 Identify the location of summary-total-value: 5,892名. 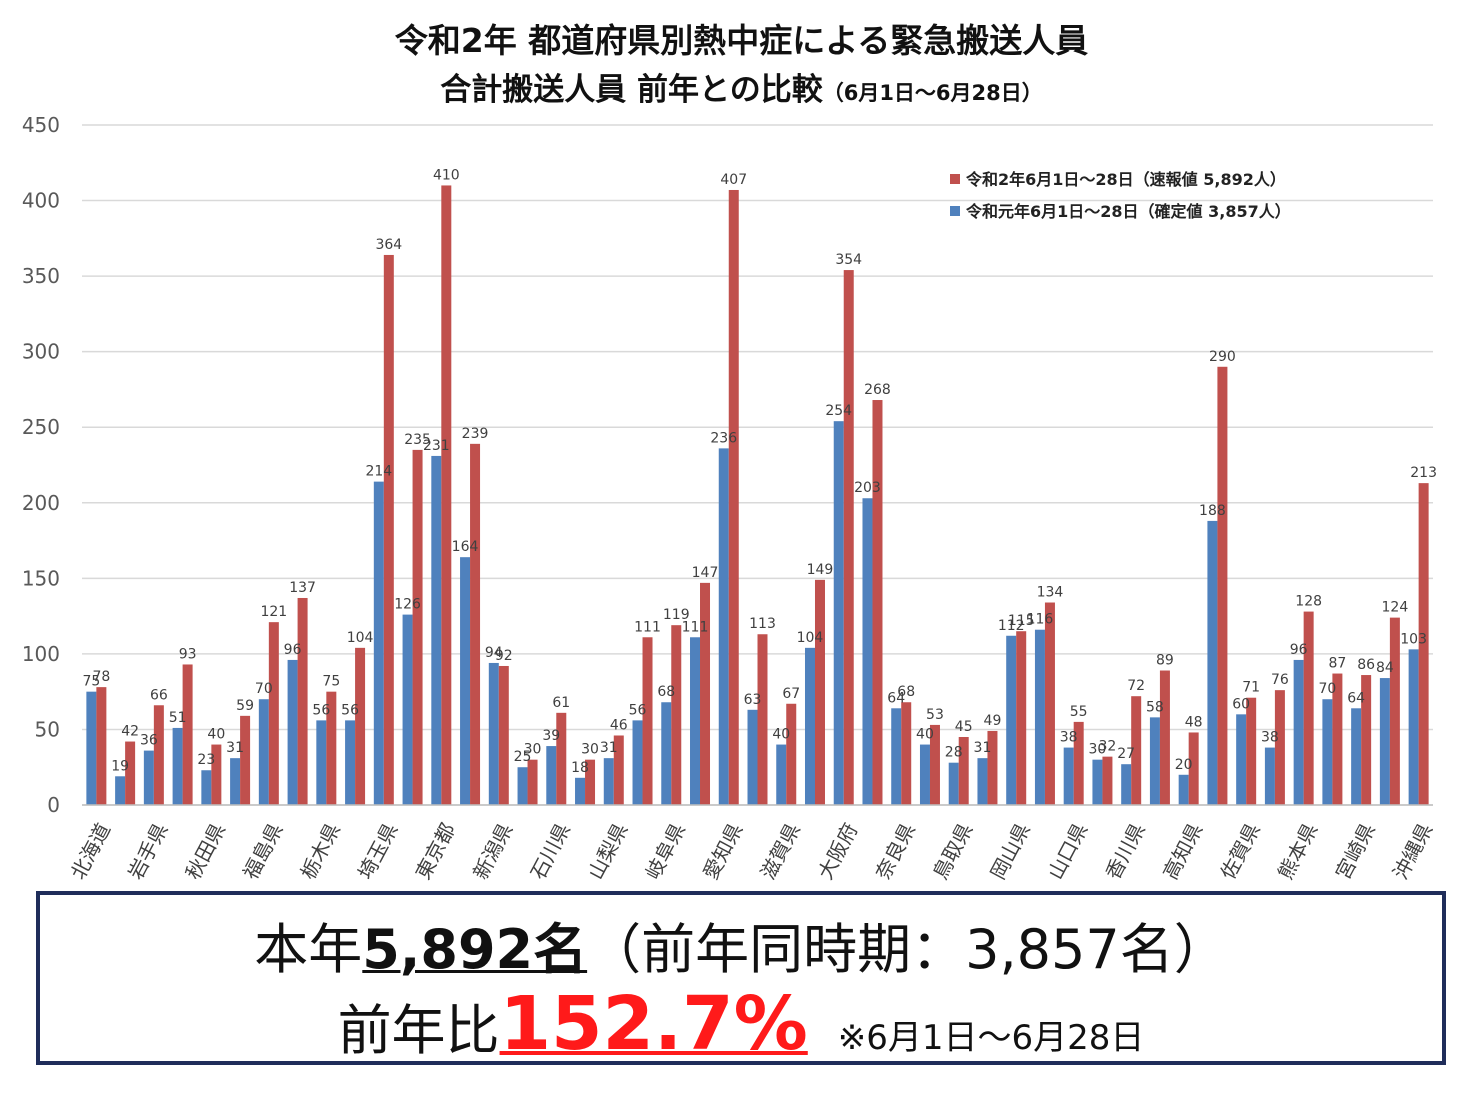
(475, 949).